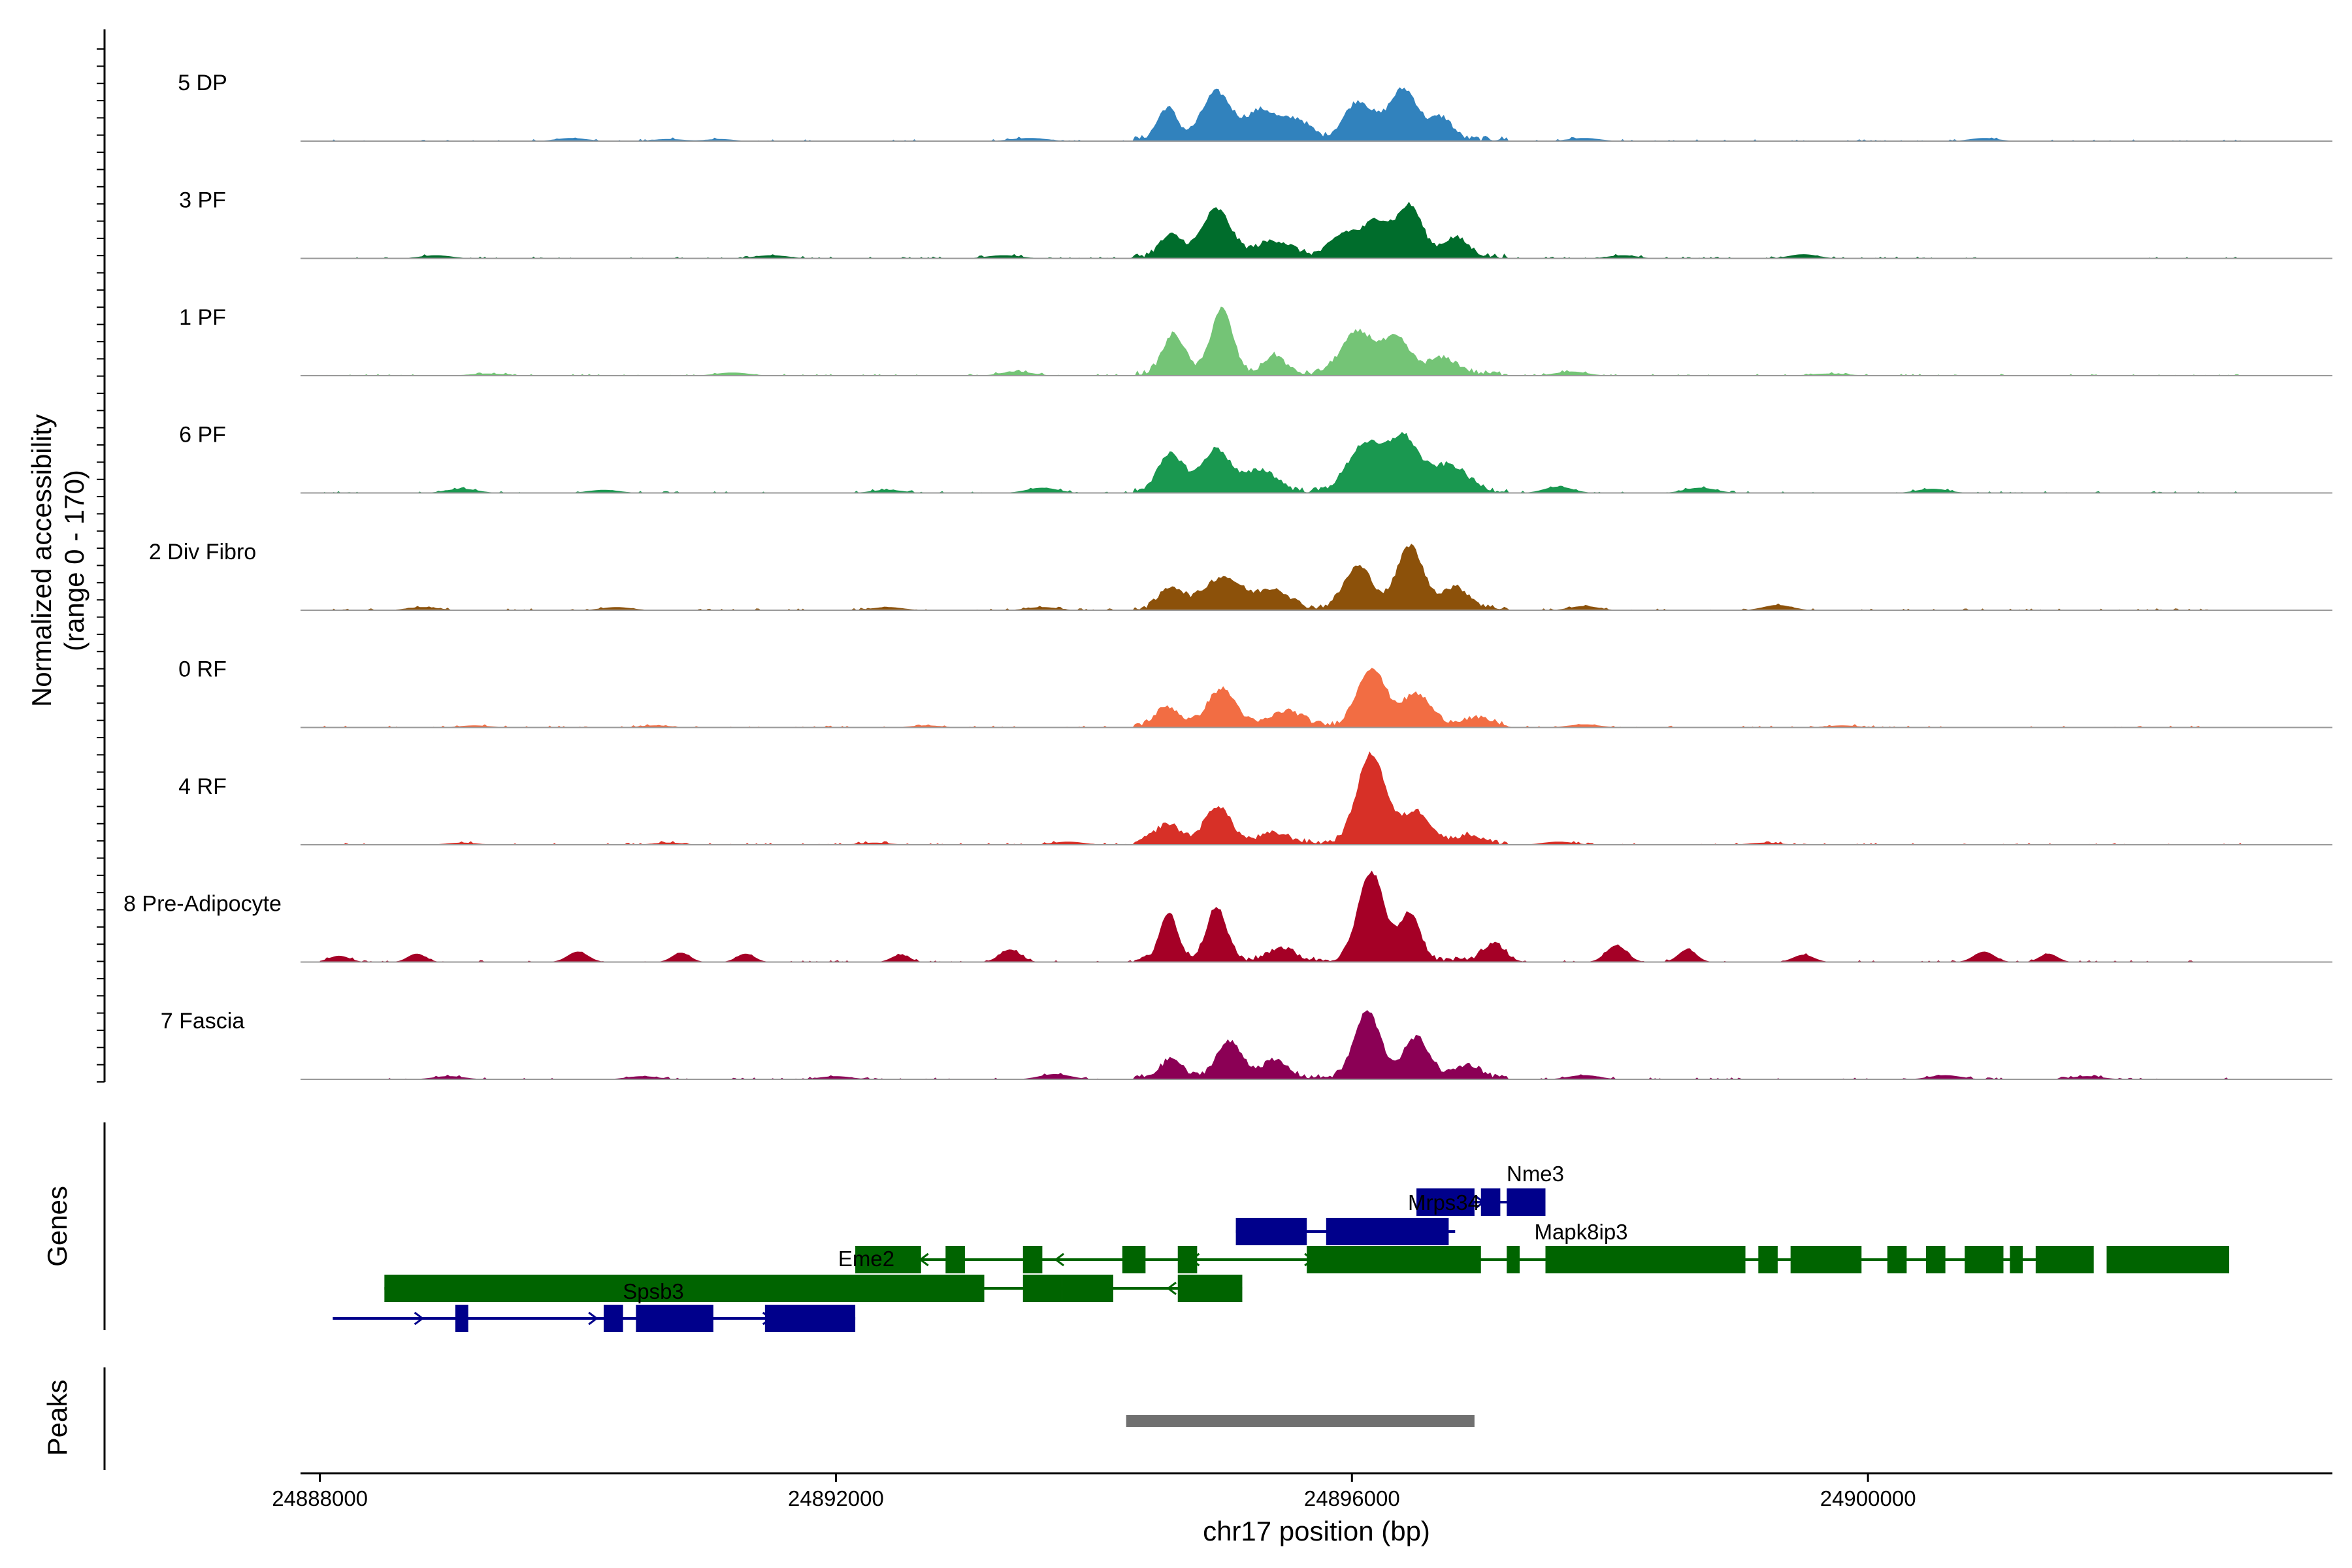  What do you see at coordinates (1535, 1174) in the screenshot?
I see `gene-label-nme3: Nme3` at bounding box center [1535, 1174].